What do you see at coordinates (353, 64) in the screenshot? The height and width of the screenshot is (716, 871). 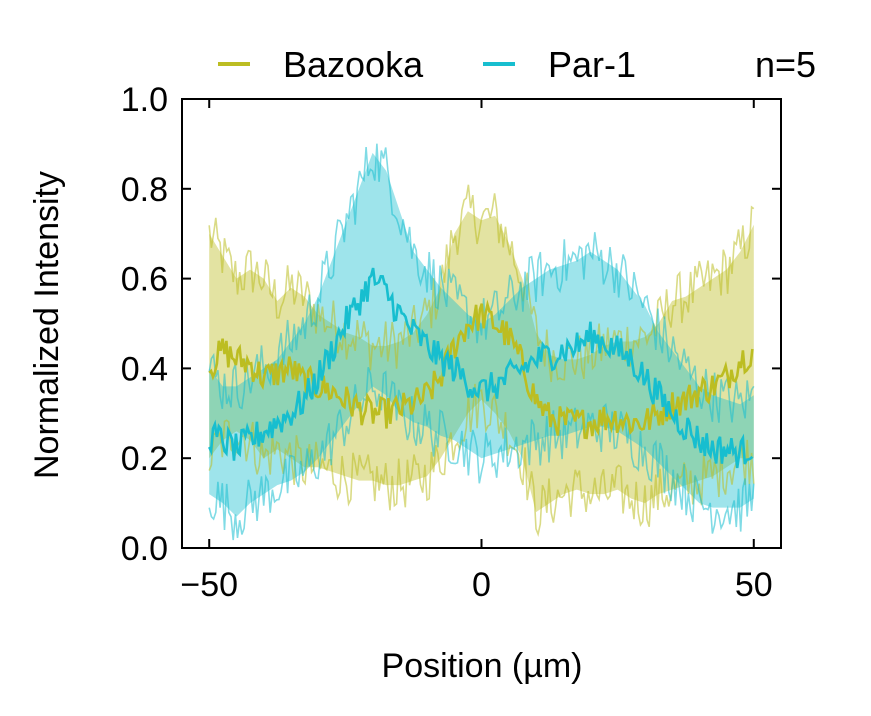 I see `legend-label-bazooka: Bazooka` at bounding box center [353, 64].